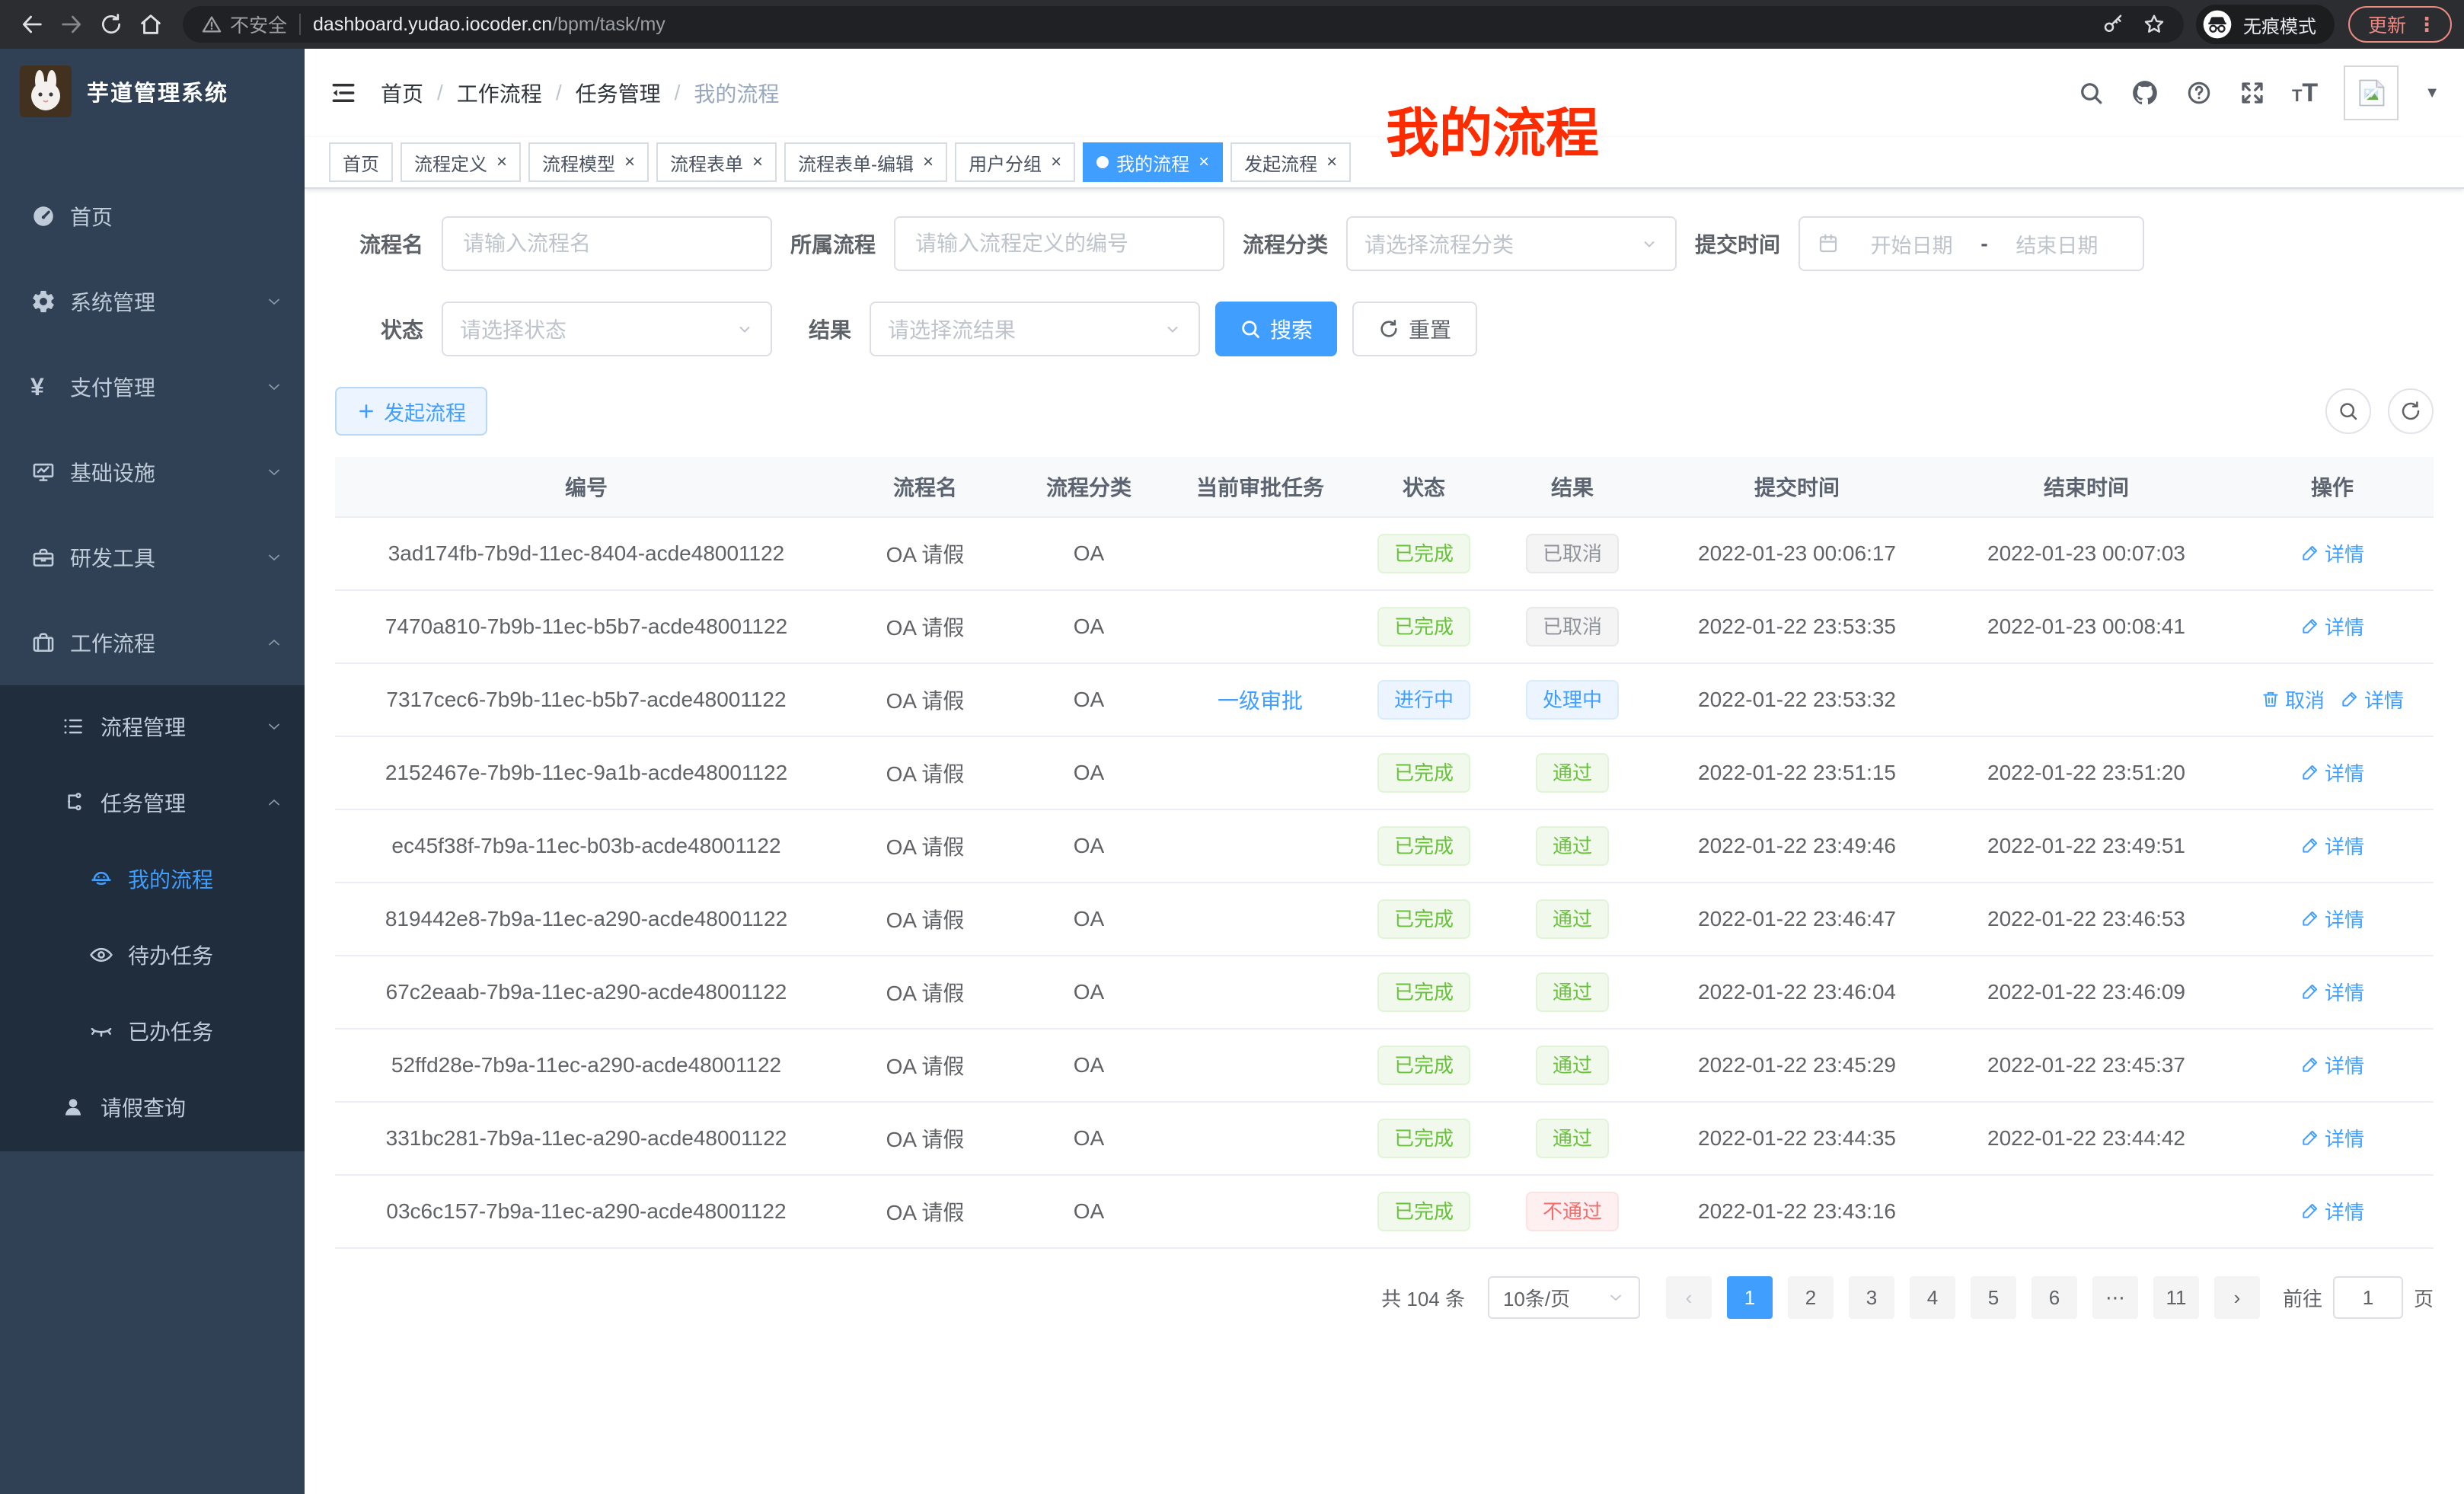 The width and height of the screenshot is (2464, 1494). What do you see at coordinates (411, 411) in the screenshot?
I see `create-process-button: 发起流程` at bounding box center [411, 411].